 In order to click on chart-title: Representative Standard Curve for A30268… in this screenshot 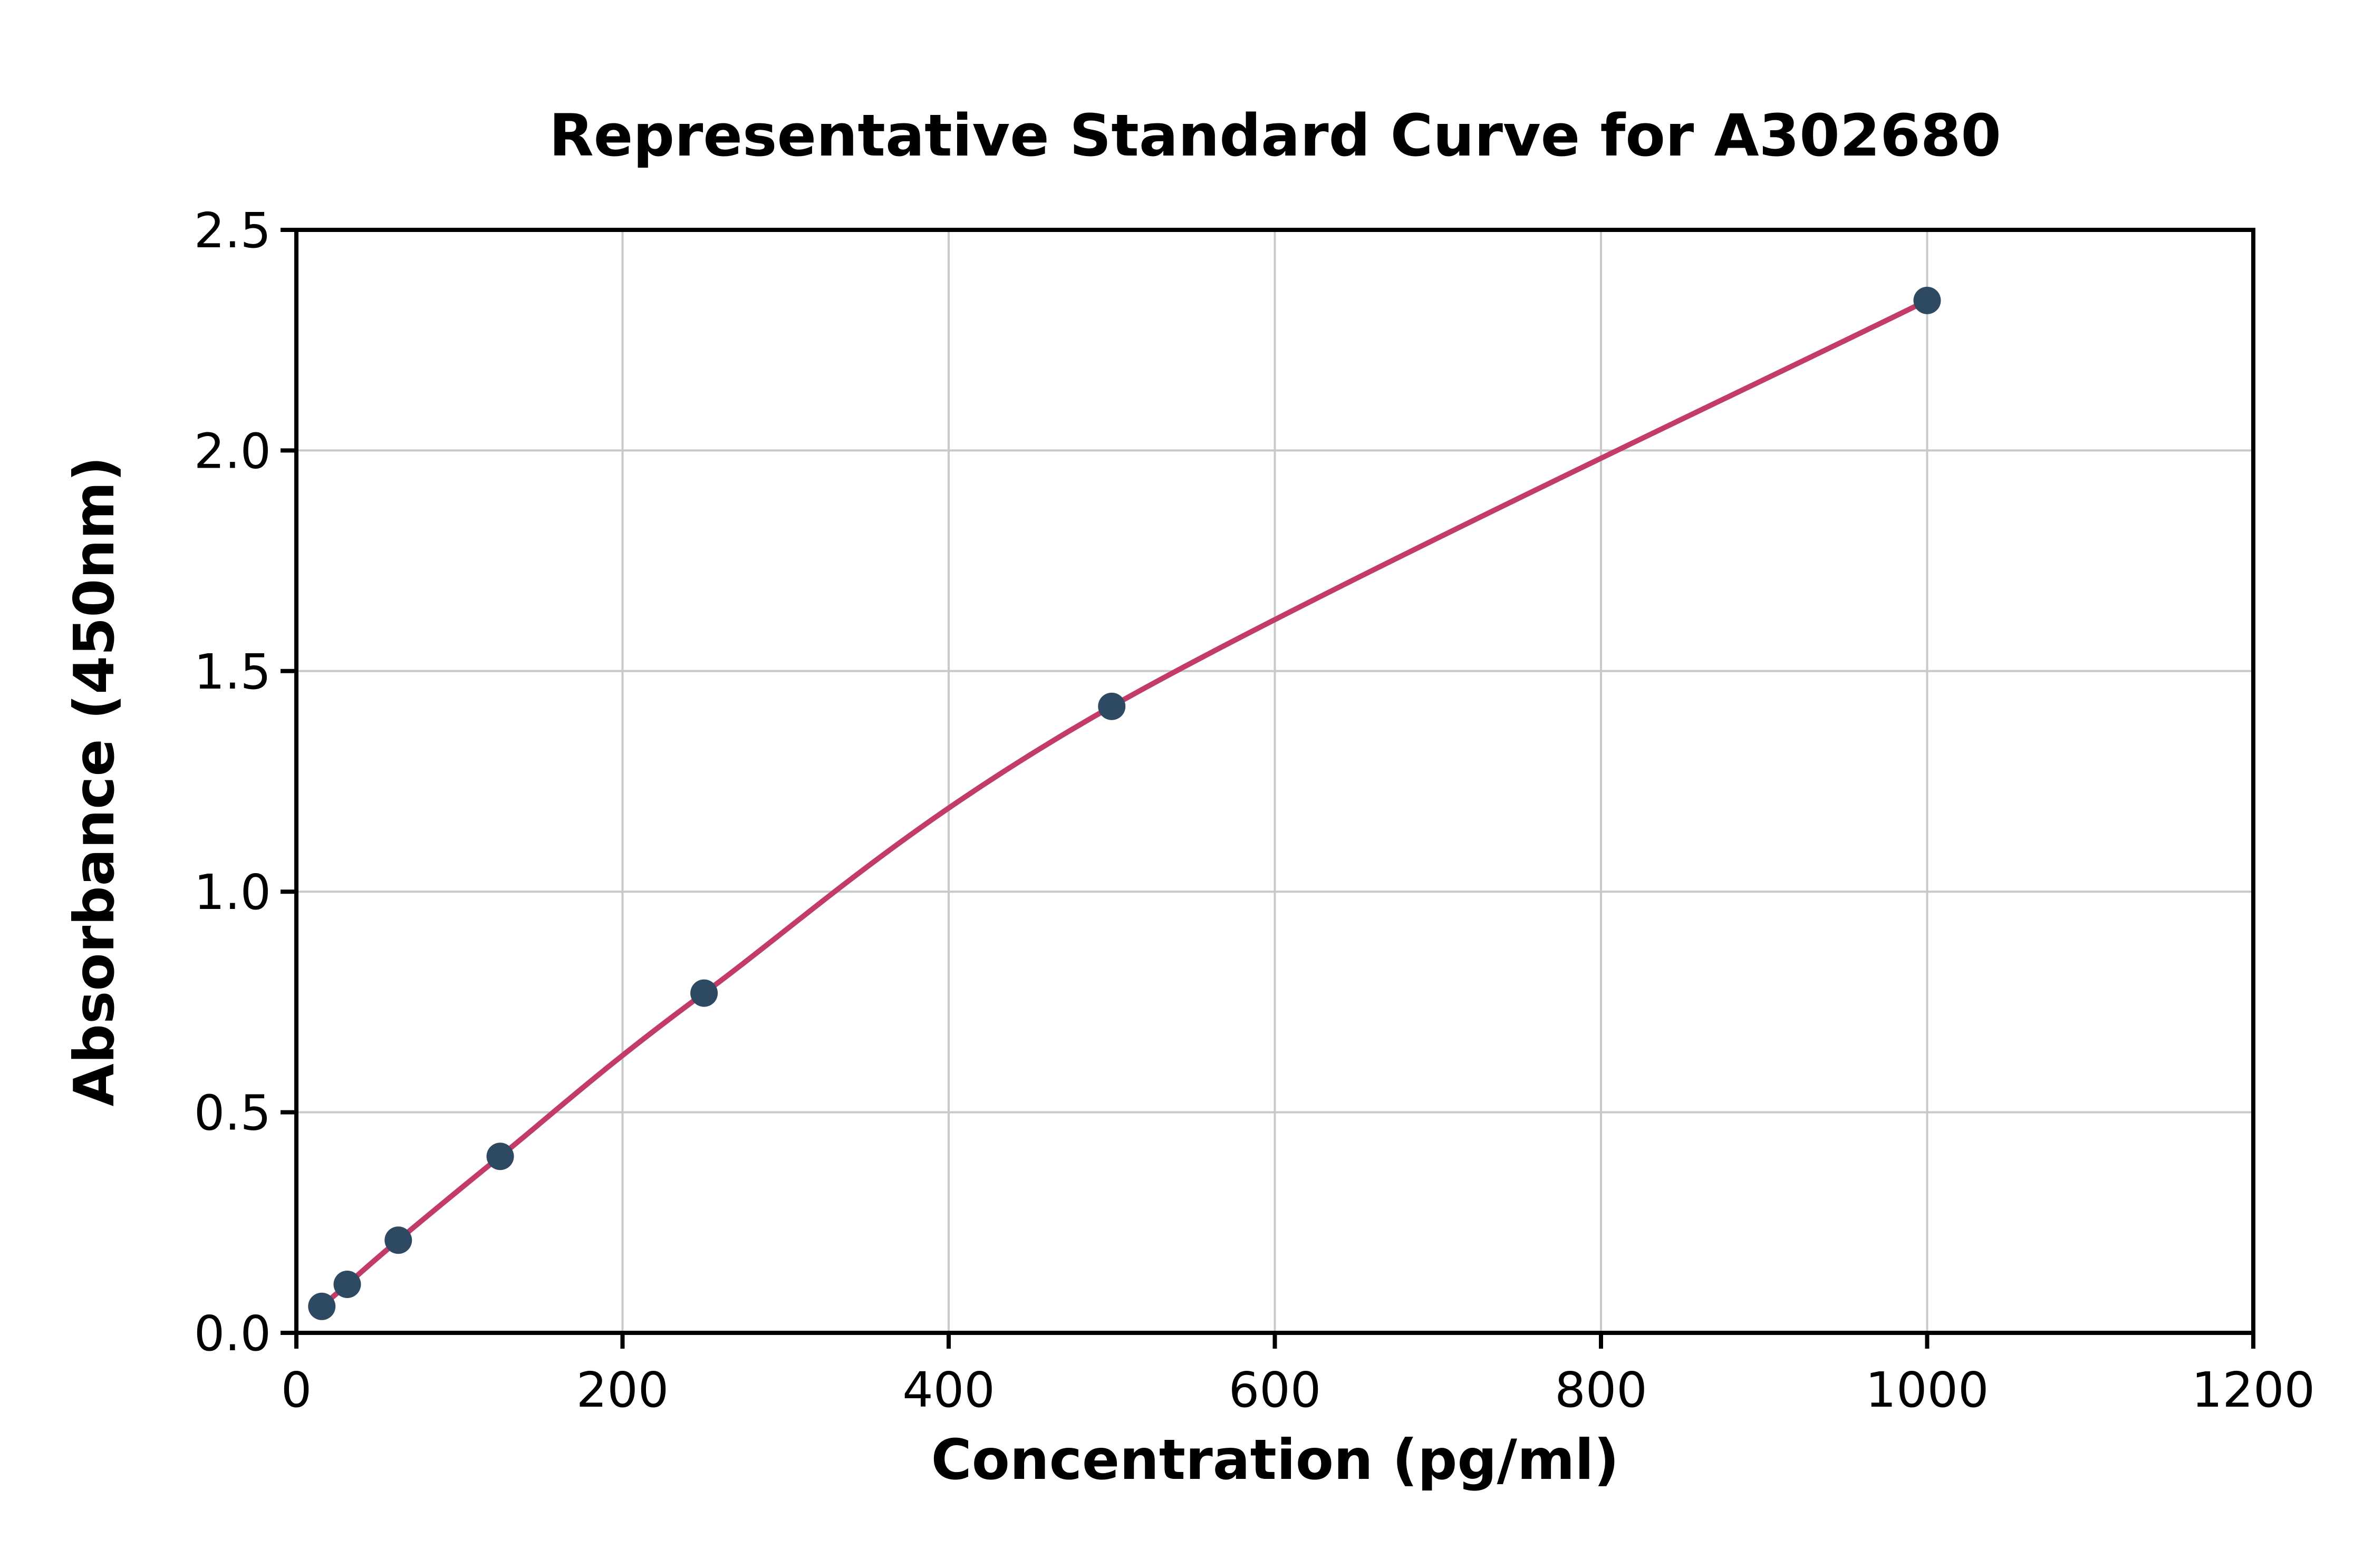, I will do `click(1275, 135)`.